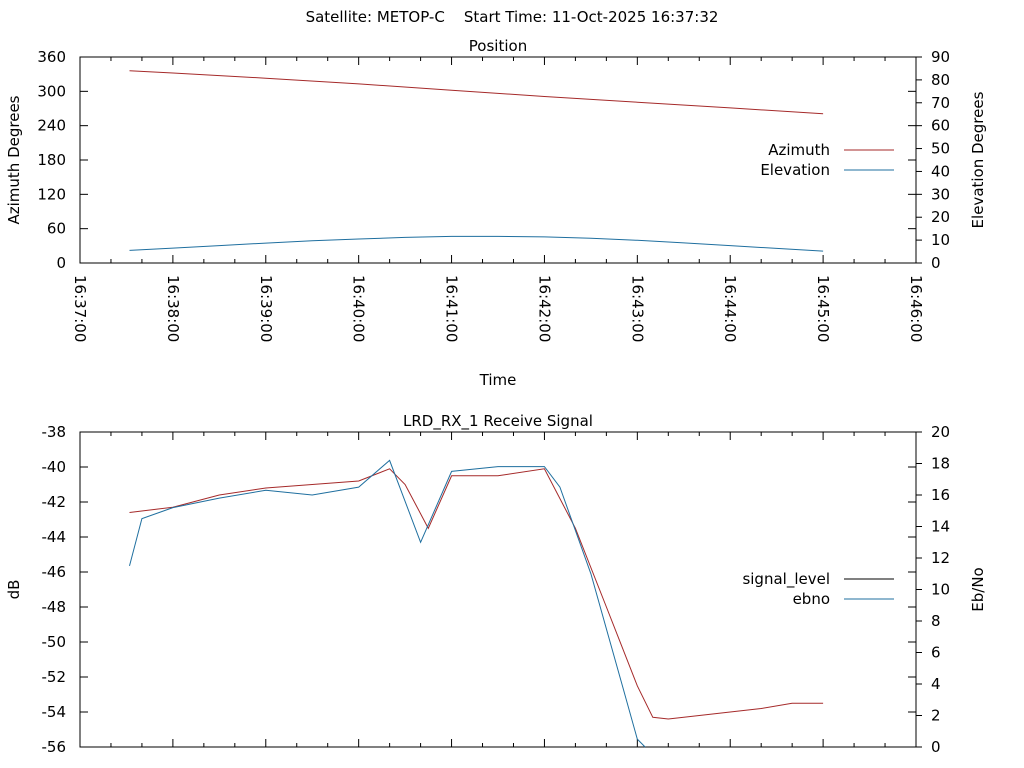  I want to click on x-tick-label: 16:46:00, so click(916, 308).